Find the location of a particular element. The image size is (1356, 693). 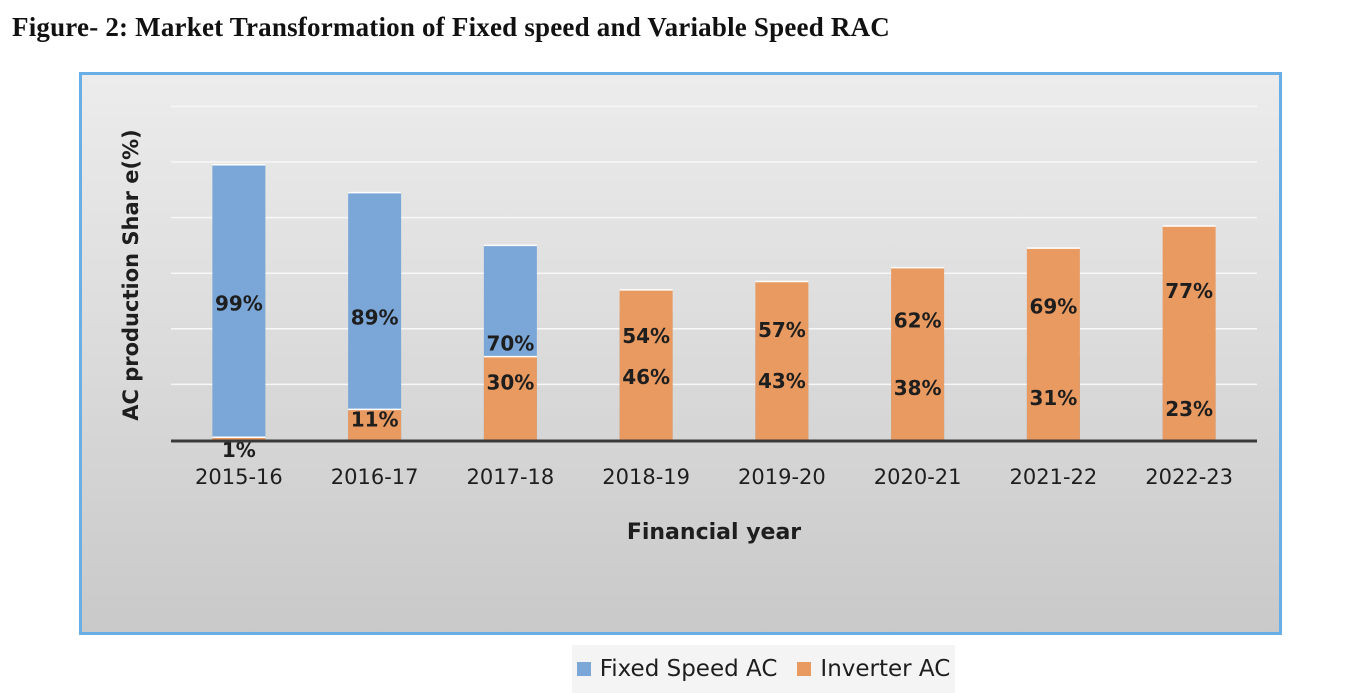

legend-item-fixed-speed: Fixed Speed AC is located at coordinates (677, 669).